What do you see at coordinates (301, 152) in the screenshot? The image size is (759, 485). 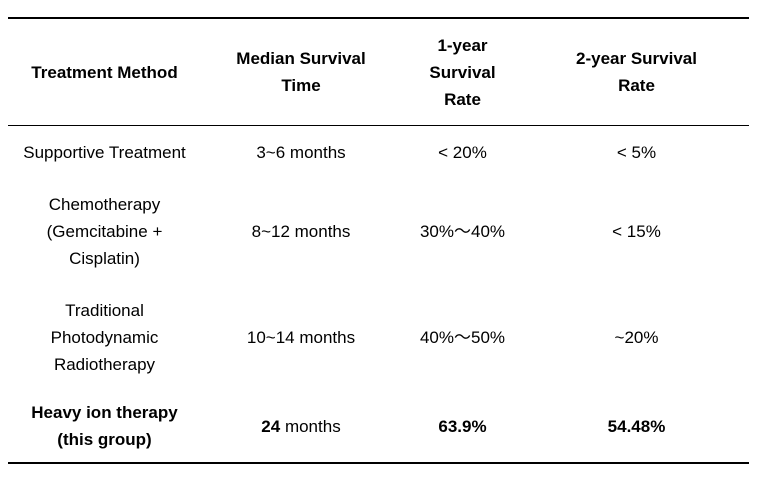 I see `cell-median: 3~6 months` at bounding box center [301, 152].